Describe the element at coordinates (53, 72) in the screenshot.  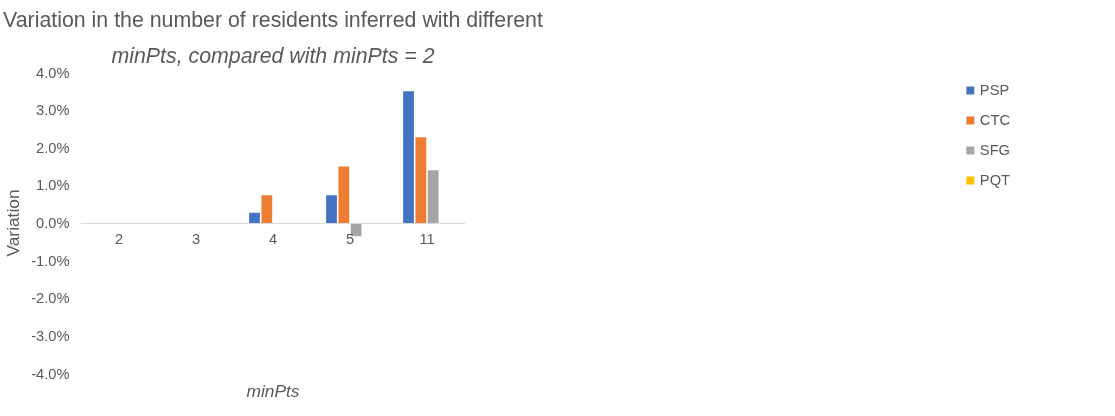
I see `y-tick-label: 4.0%` at that location.